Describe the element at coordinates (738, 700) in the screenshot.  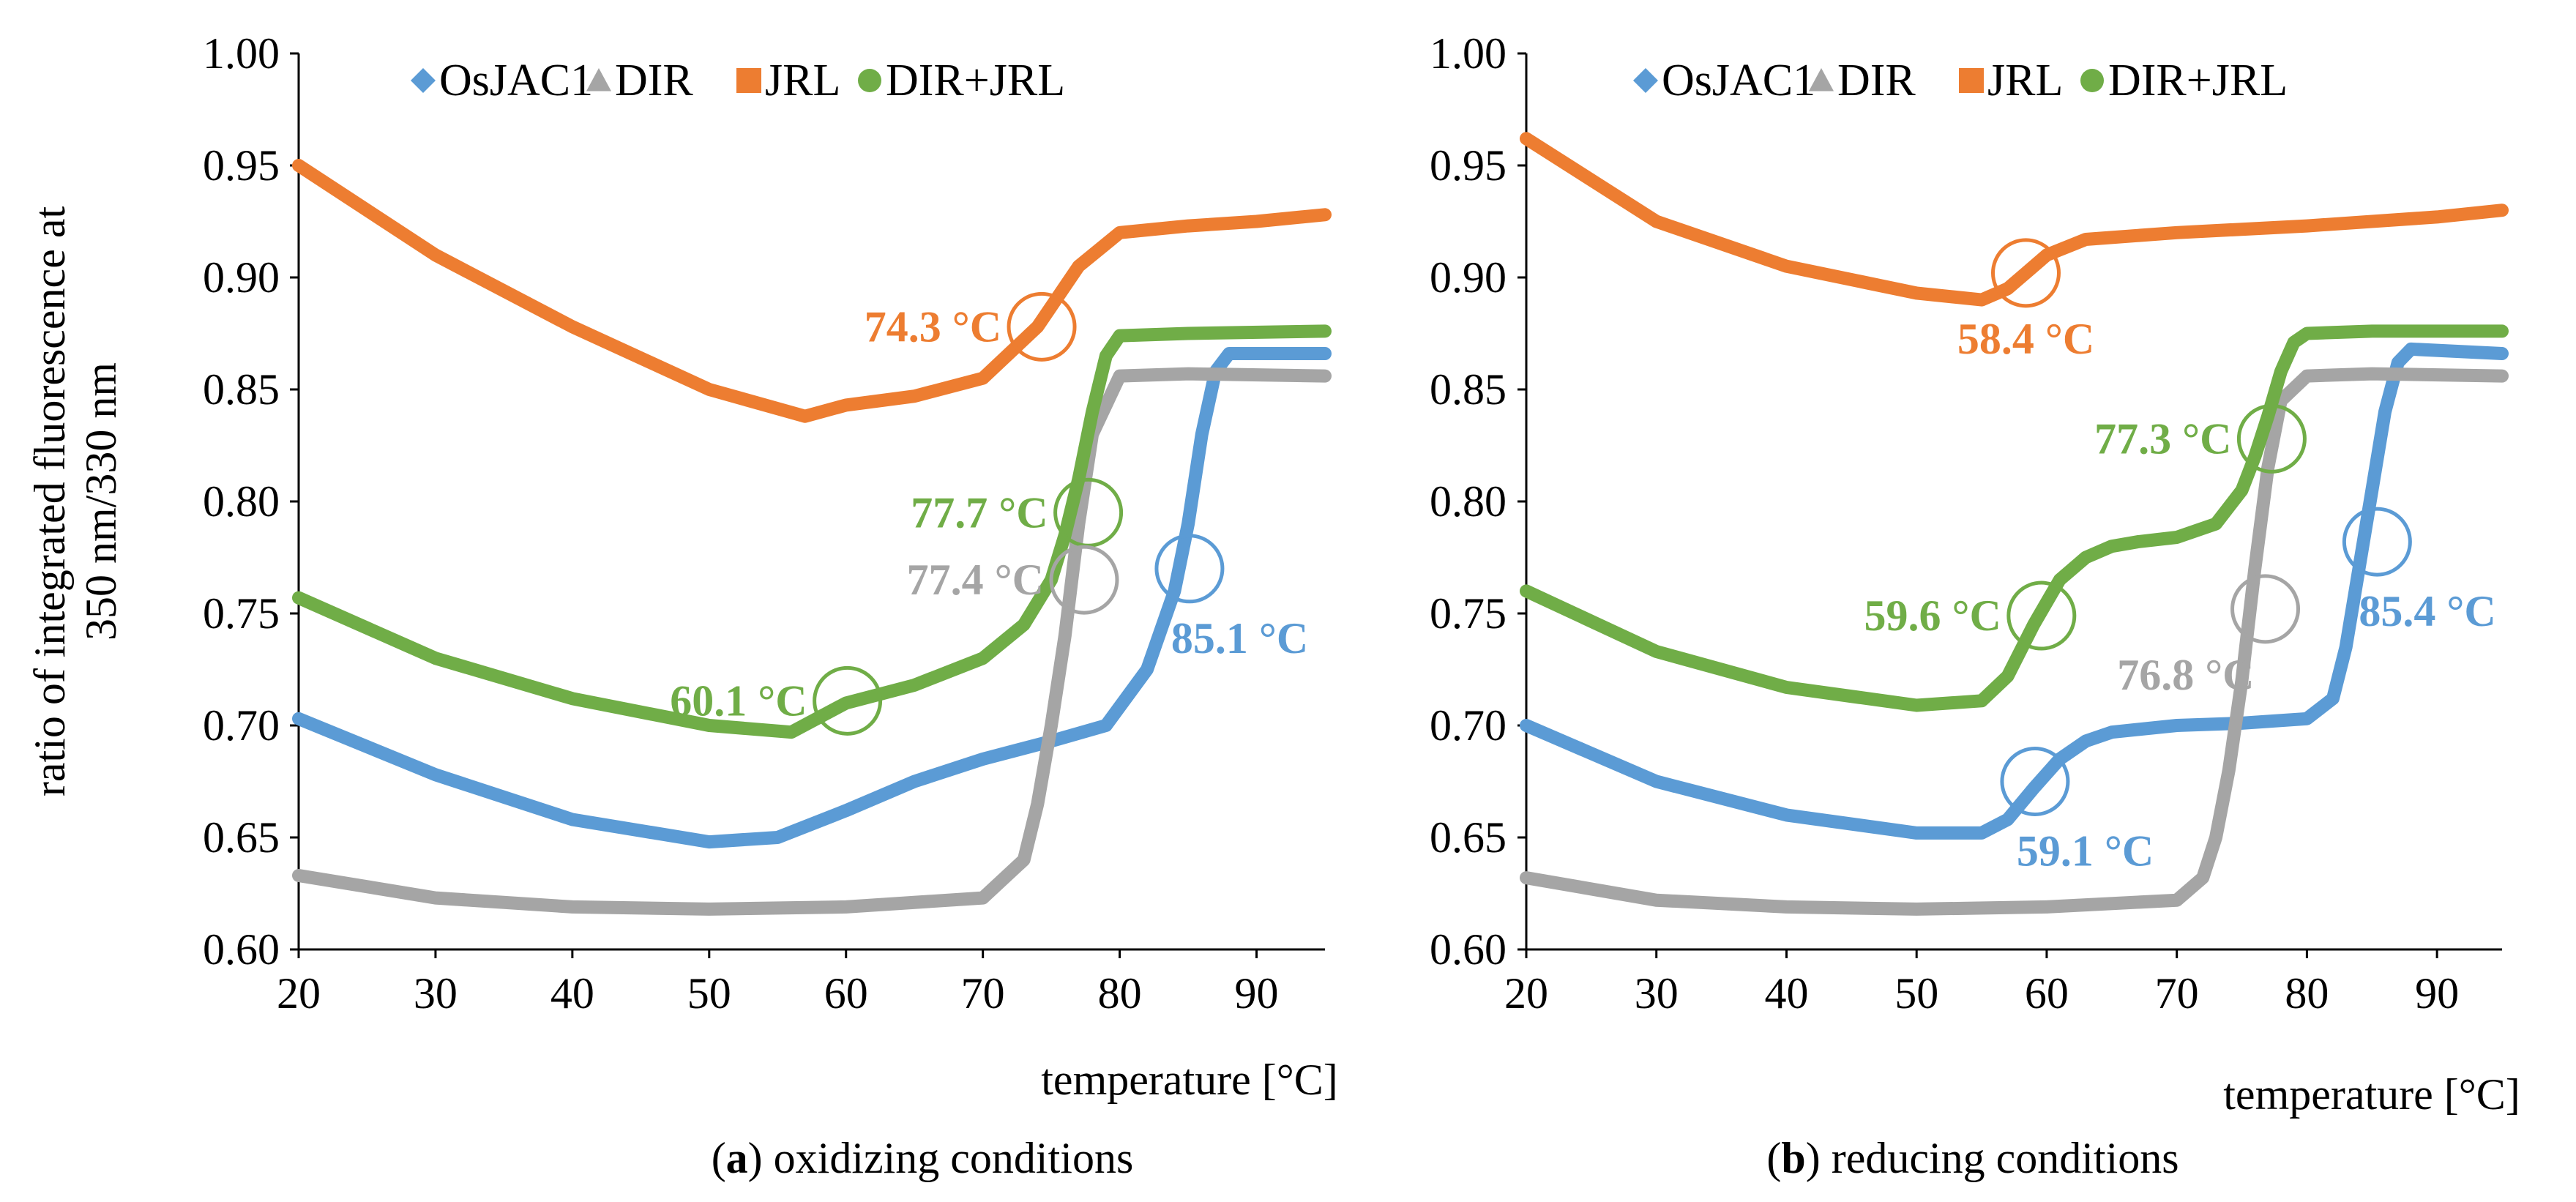
I see `transition-label: 60.1 °C` at that location.